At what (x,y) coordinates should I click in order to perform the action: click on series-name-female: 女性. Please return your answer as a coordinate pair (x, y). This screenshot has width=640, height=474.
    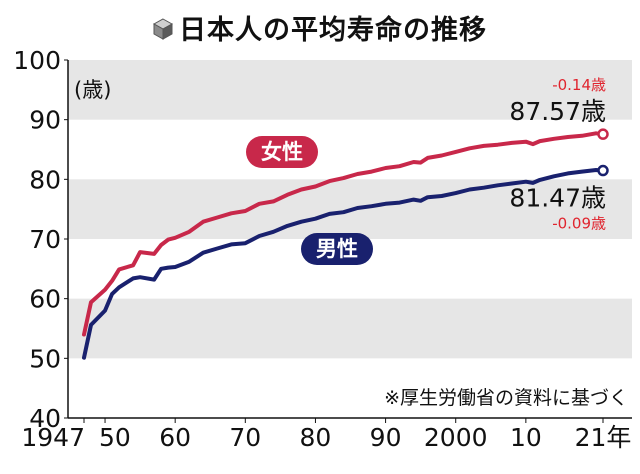
    Looking at the image, I should click on (282, 152).